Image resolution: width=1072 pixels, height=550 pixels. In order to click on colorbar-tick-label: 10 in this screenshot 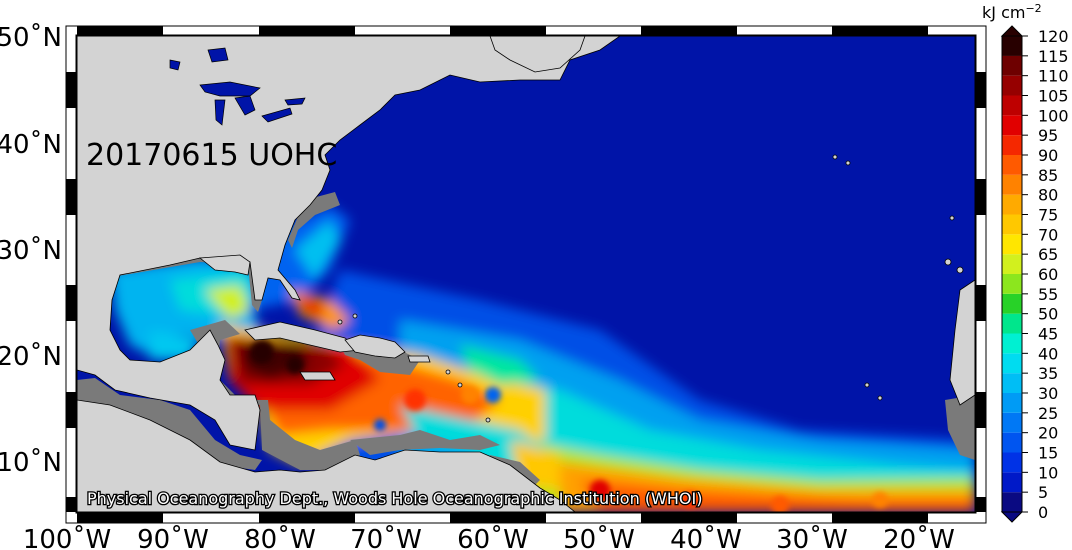, I will do `click(1048, 472)`.